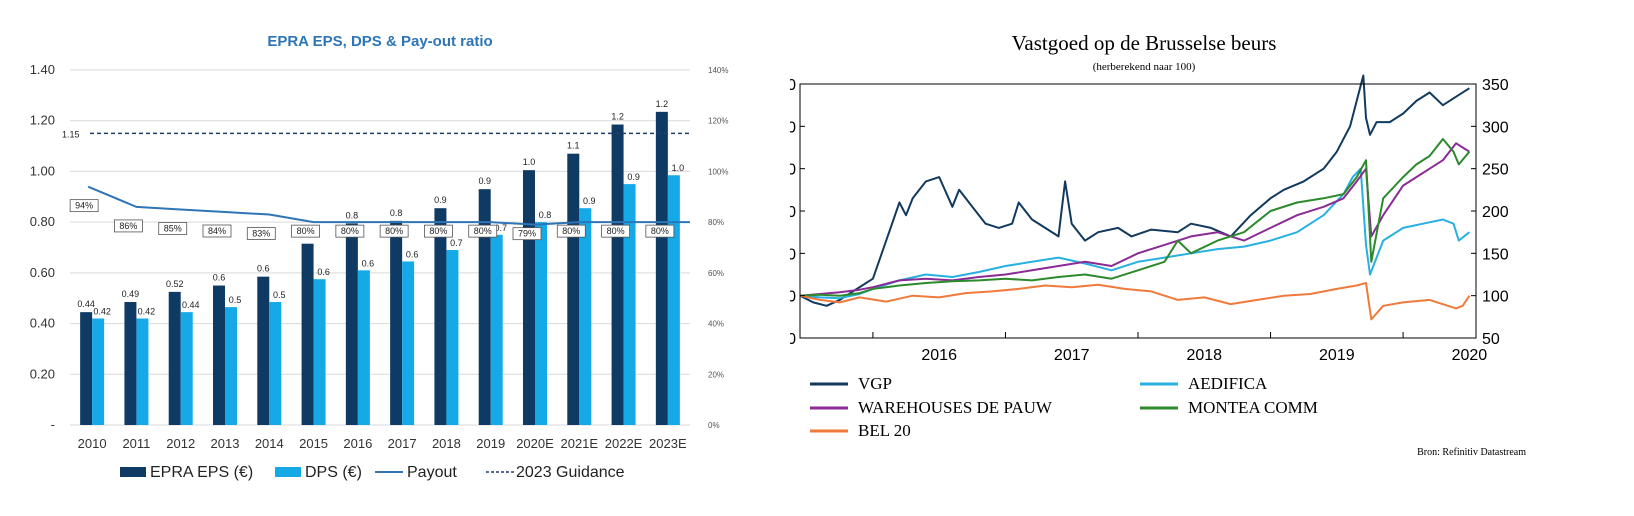  Describe the element at coordinates (1495, 297) in the screenshot. I see `y2-tick-label: 100` at that location.